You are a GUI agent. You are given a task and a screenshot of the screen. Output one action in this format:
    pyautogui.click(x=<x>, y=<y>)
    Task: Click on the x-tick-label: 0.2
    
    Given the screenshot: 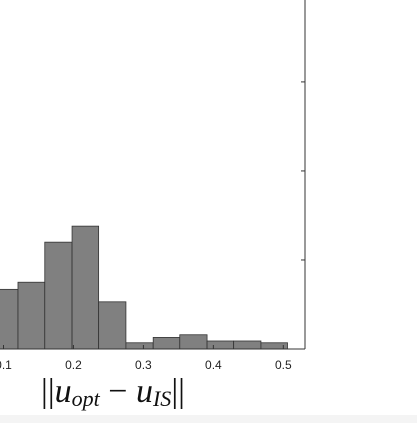 What is the action you would take?
    pyautogui.click(x=73, y=365)
    